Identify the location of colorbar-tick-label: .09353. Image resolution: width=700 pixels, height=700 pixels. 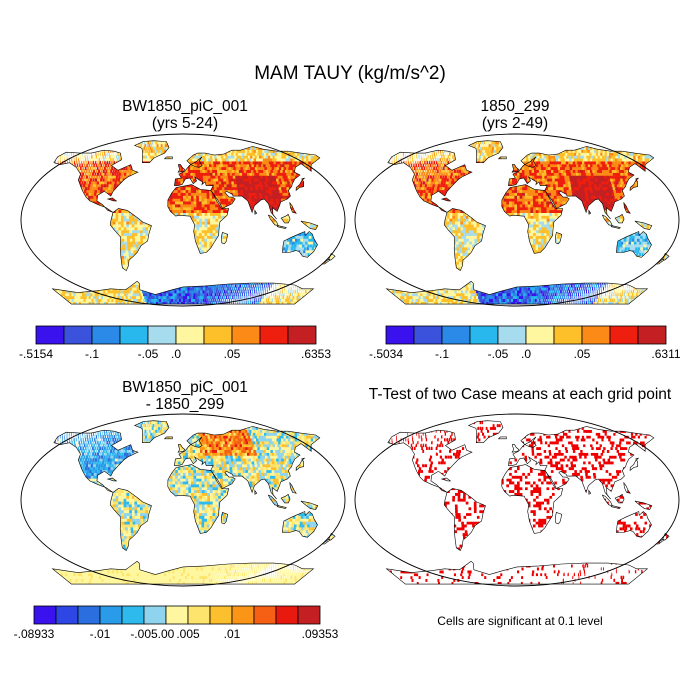
(320, 634).